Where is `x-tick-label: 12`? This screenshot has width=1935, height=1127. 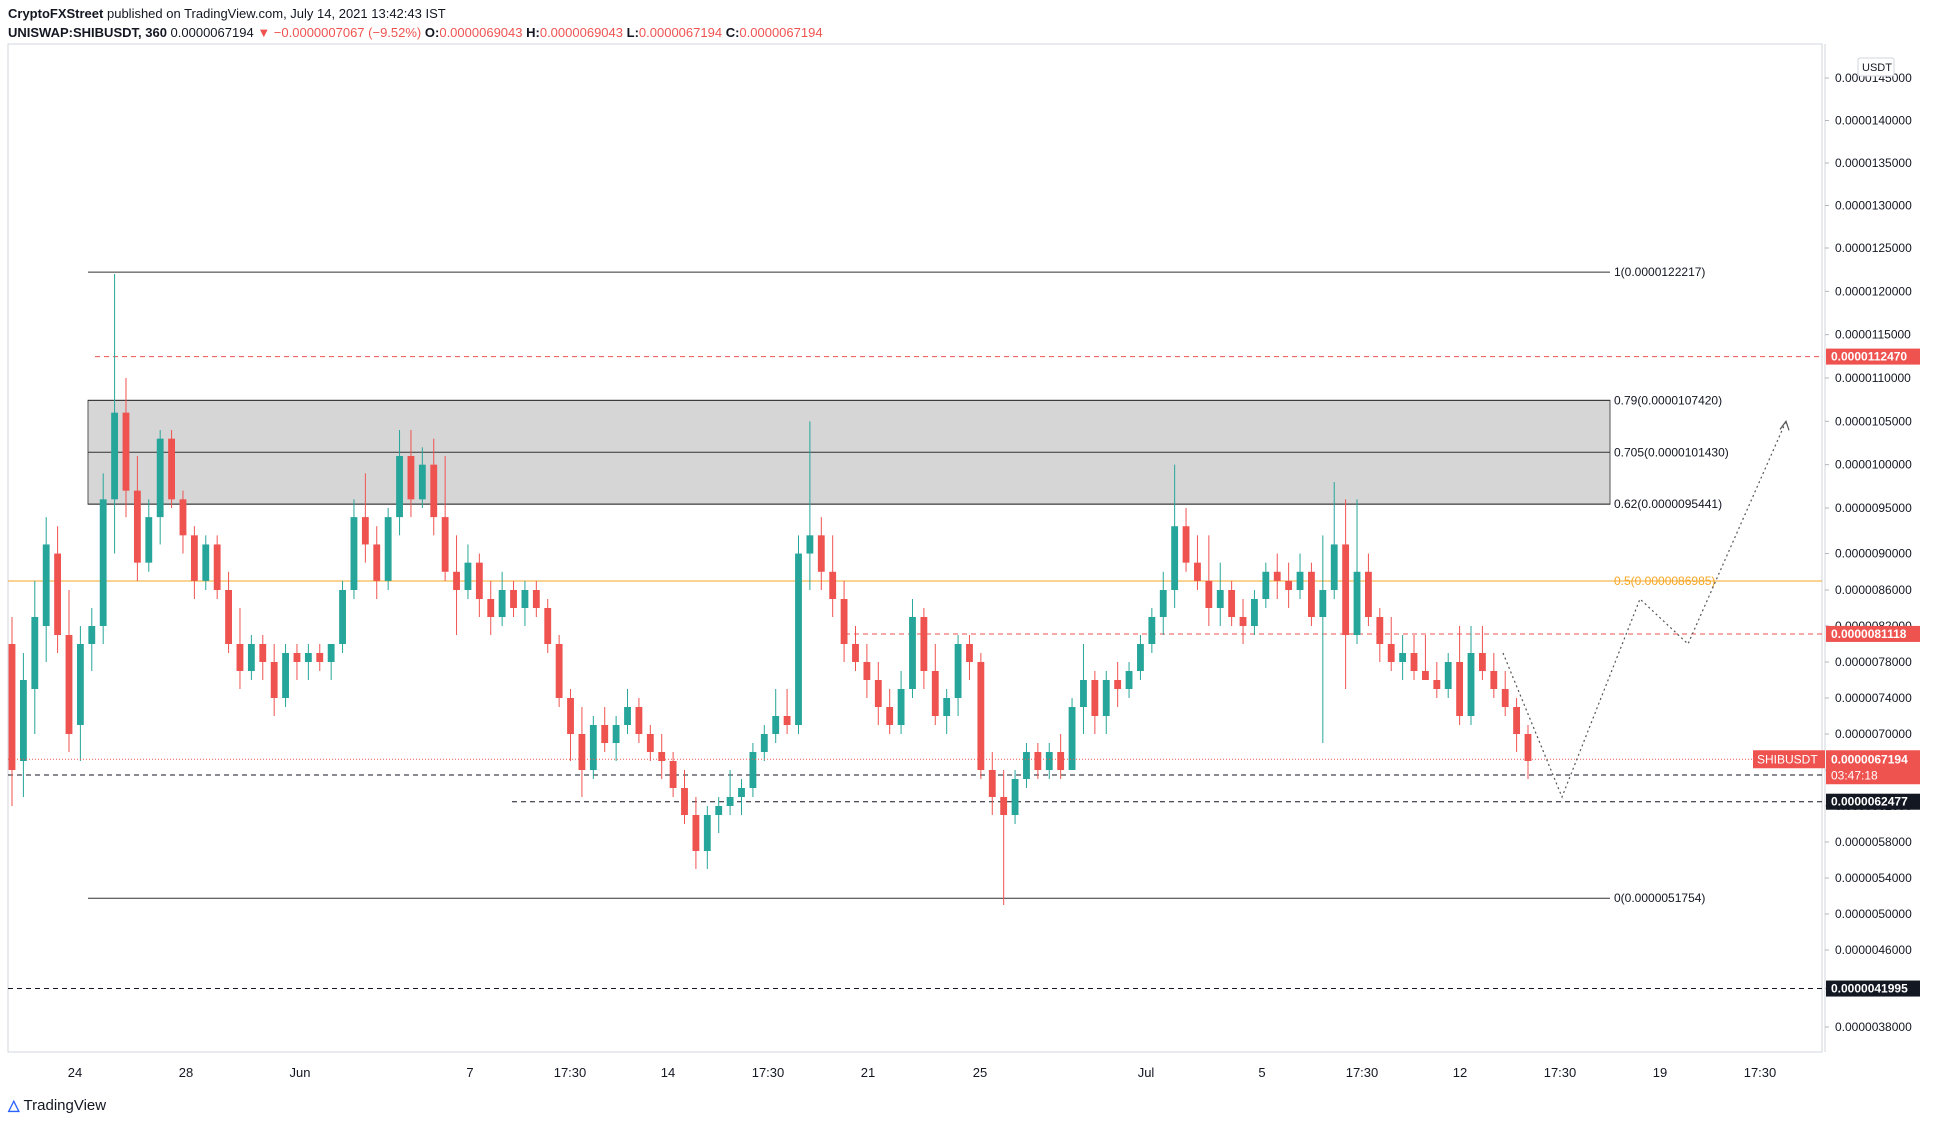 x-tick-label: 12 is located at coordinates (1460, 1072).